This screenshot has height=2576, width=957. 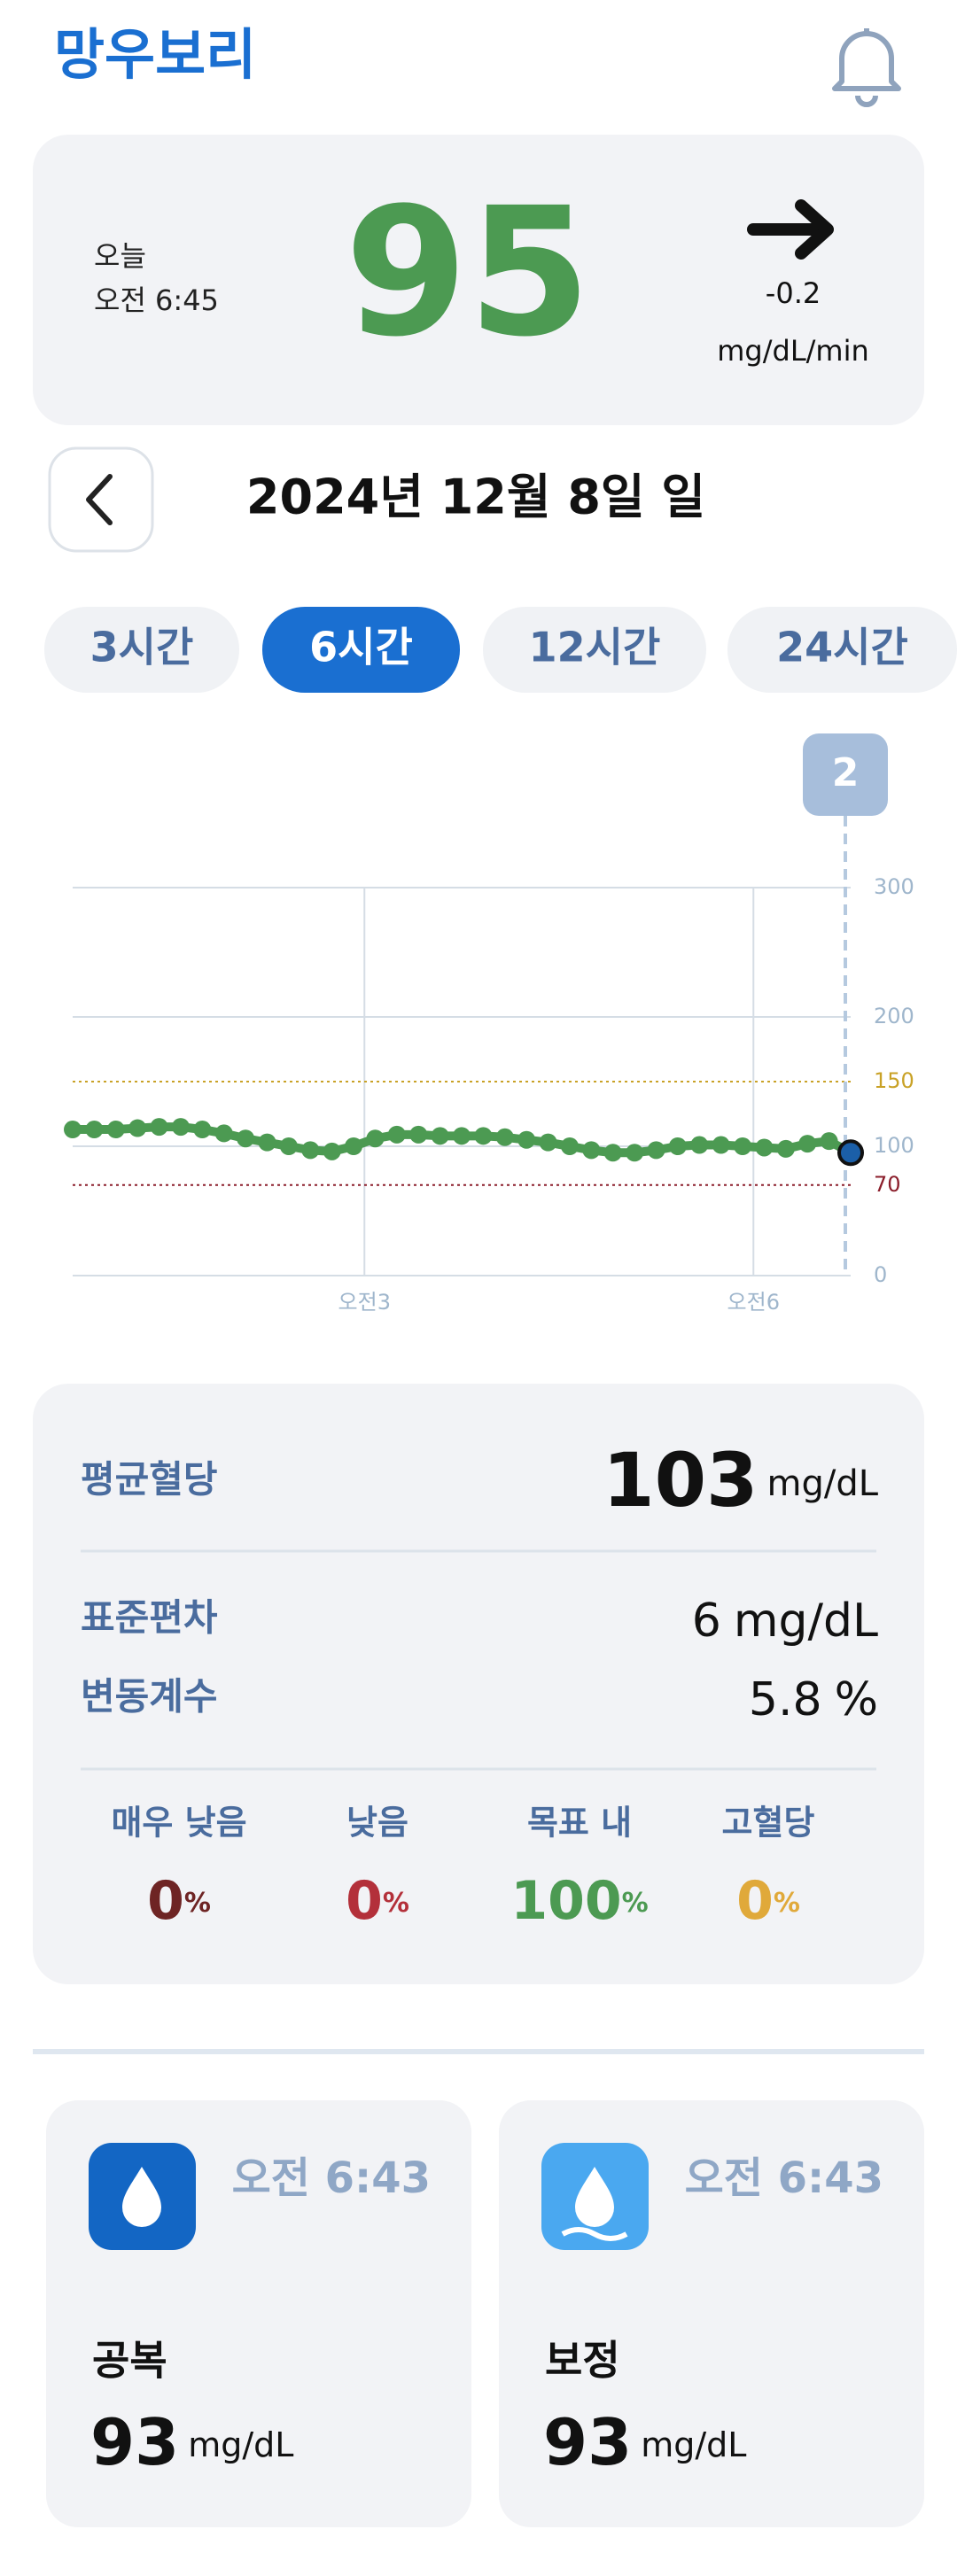 I want to click on cv-number: 5.8, so click(x=785, y=1699).